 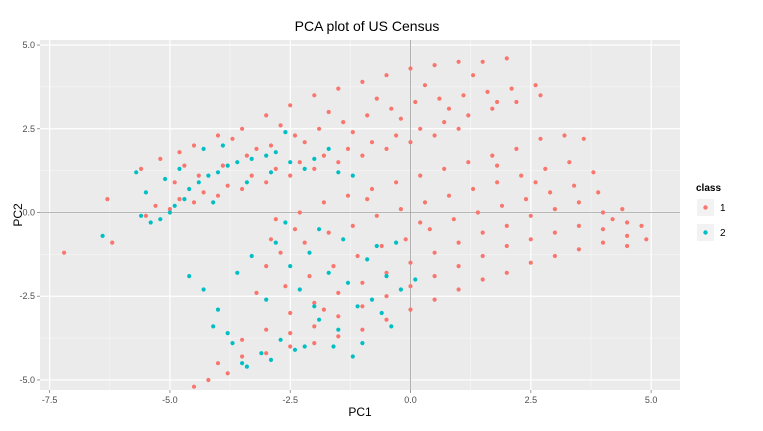 I want to click on y-tick-label: 0.0, so click(x=28, y=212).